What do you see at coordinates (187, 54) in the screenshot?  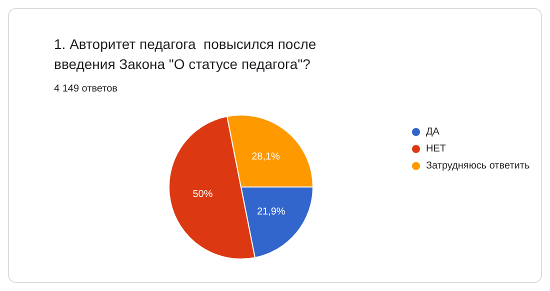 I see `chart-title: 1. Авторитет педагога повысился после введения Закона "О статусе педагога"?` at bounding box center [187, 54].